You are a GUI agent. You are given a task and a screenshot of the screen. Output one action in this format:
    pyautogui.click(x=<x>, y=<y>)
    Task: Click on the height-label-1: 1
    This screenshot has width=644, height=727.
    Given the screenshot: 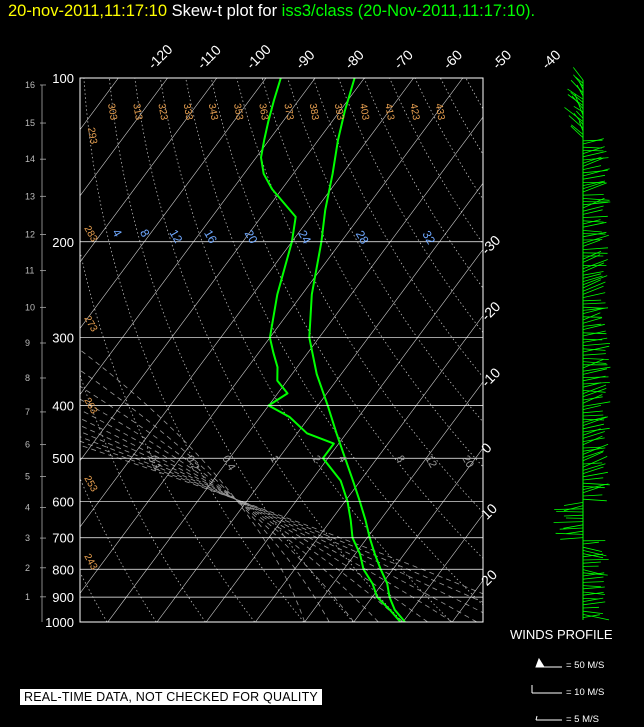 What is the action you would take?
    pyautogui.click(x=27, y=597)
    